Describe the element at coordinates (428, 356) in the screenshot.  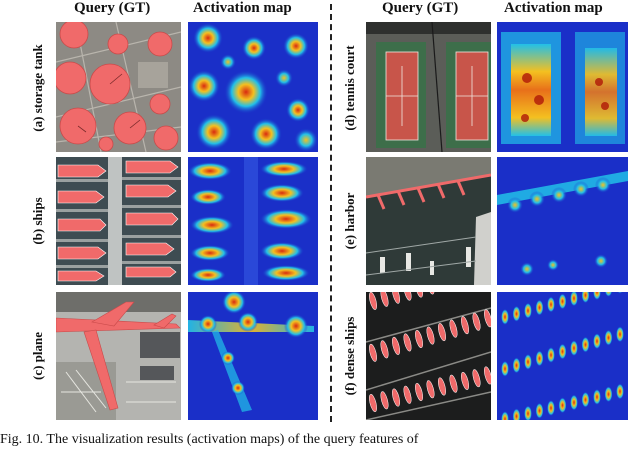
I see `query-image-dense-ships` at that location.